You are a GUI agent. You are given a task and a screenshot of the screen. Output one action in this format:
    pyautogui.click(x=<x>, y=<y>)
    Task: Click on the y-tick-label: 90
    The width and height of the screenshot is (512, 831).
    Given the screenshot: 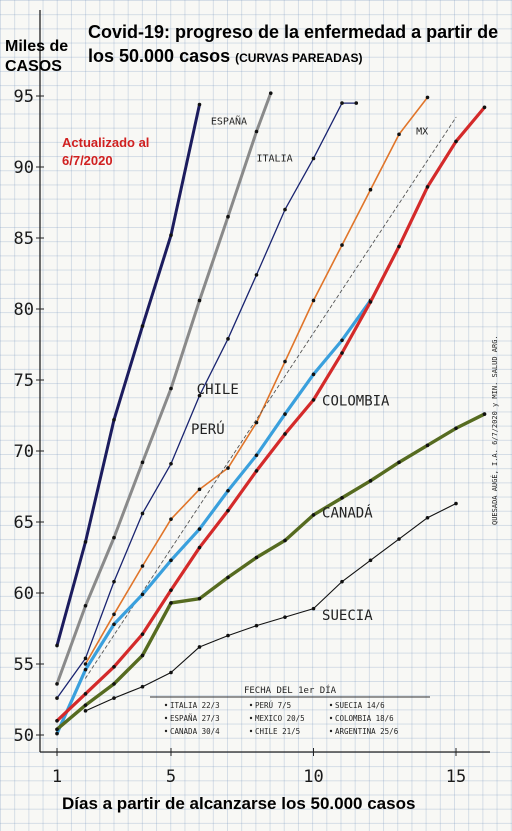 What is the action you would take?
    pyautogui.click(x=24, y=168)
    